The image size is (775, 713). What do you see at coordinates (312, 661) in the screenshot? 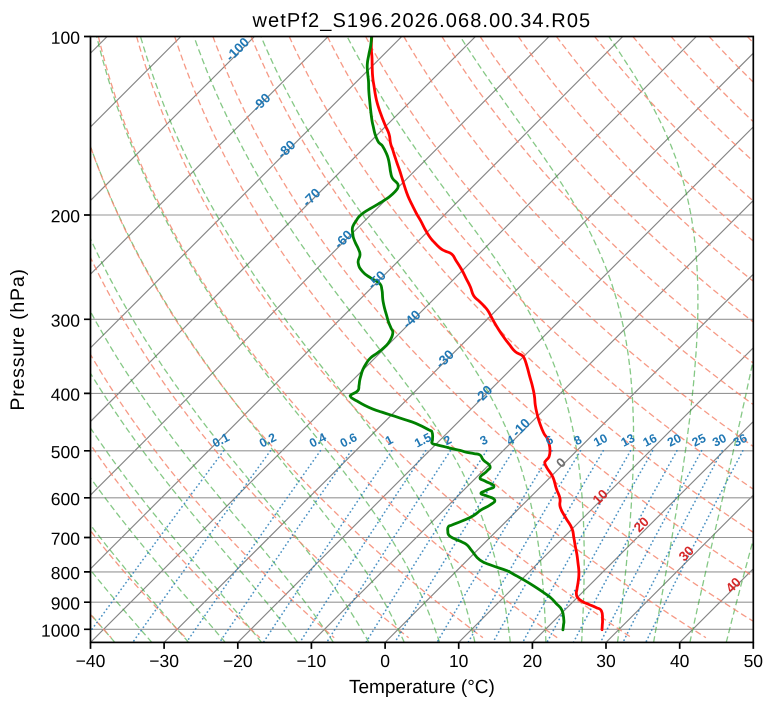
I see `svg-text: −10` at bounding box center [312, 661].